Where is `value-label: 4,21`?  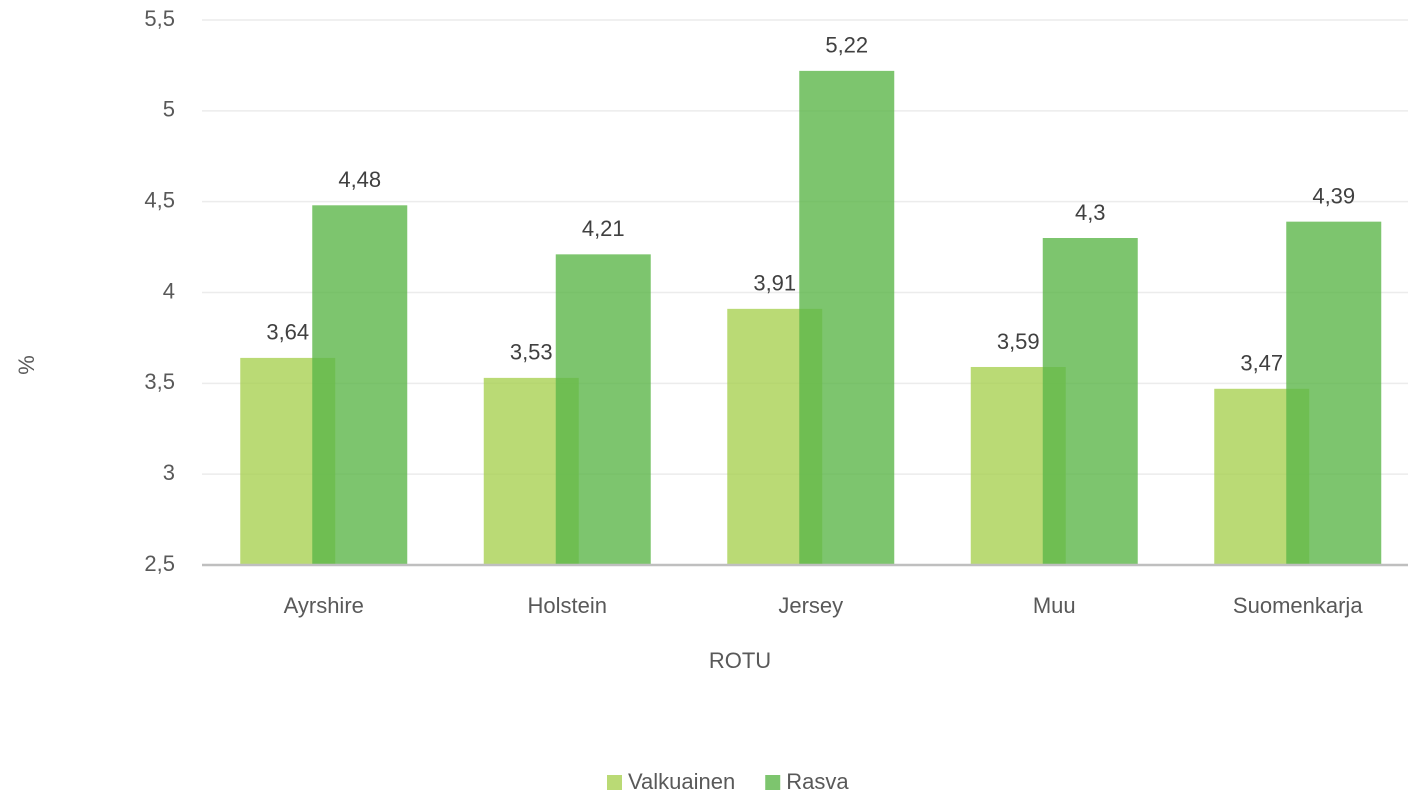 value-label: 4,21 is located at coordinates (603, 228).